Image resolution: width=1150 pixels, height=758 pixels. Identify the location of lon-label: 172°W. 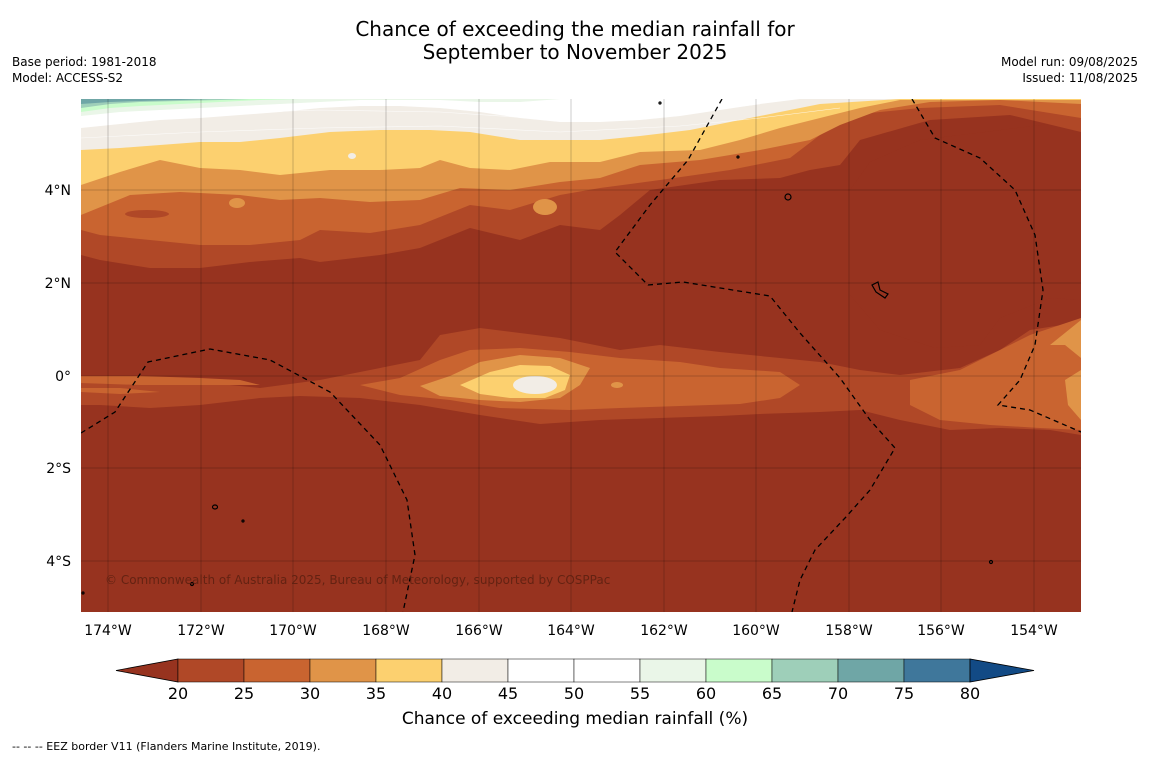
(201, 631).